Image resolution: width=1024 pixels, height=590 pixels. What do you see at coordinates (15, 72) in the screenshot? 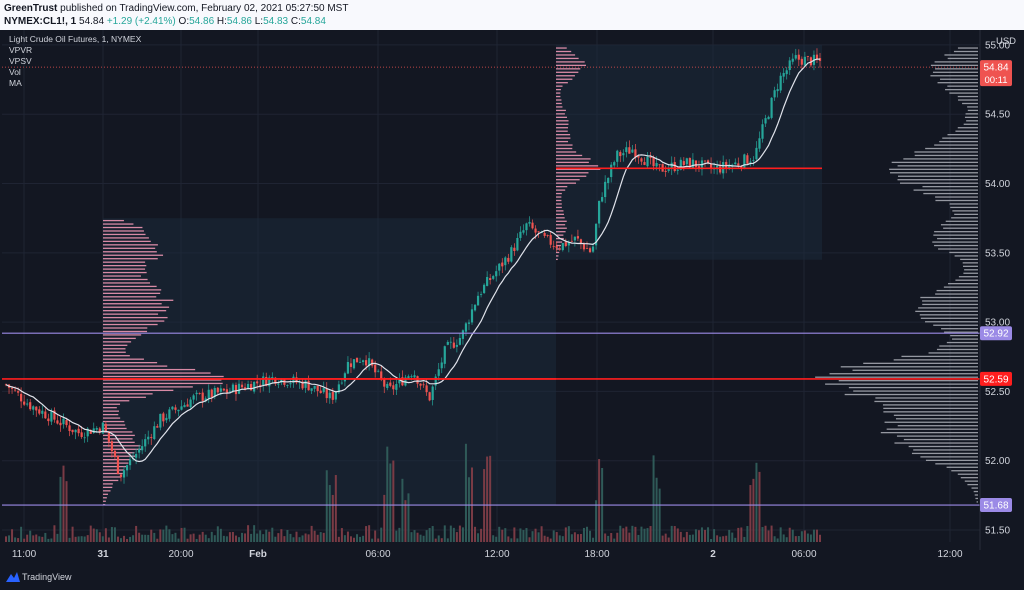
I see `indicator-vol: Vol` at bounding box center [15, 72].